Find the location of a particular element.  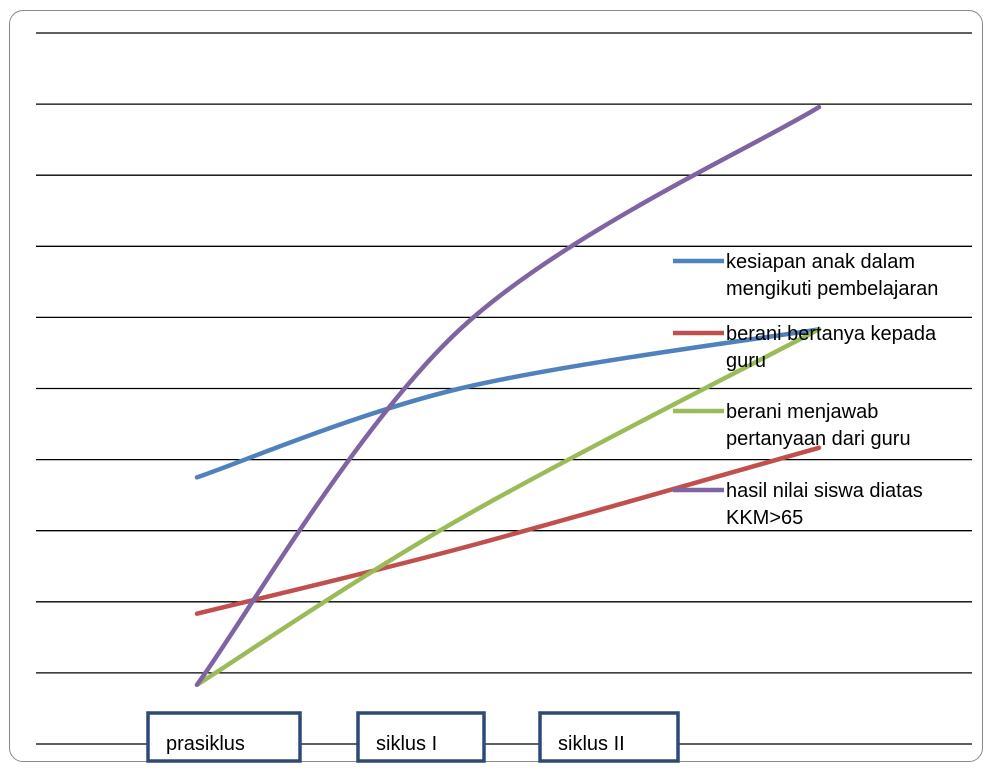

legend-item: berani bertanya kepada guru is located at coordinates (805, 347).